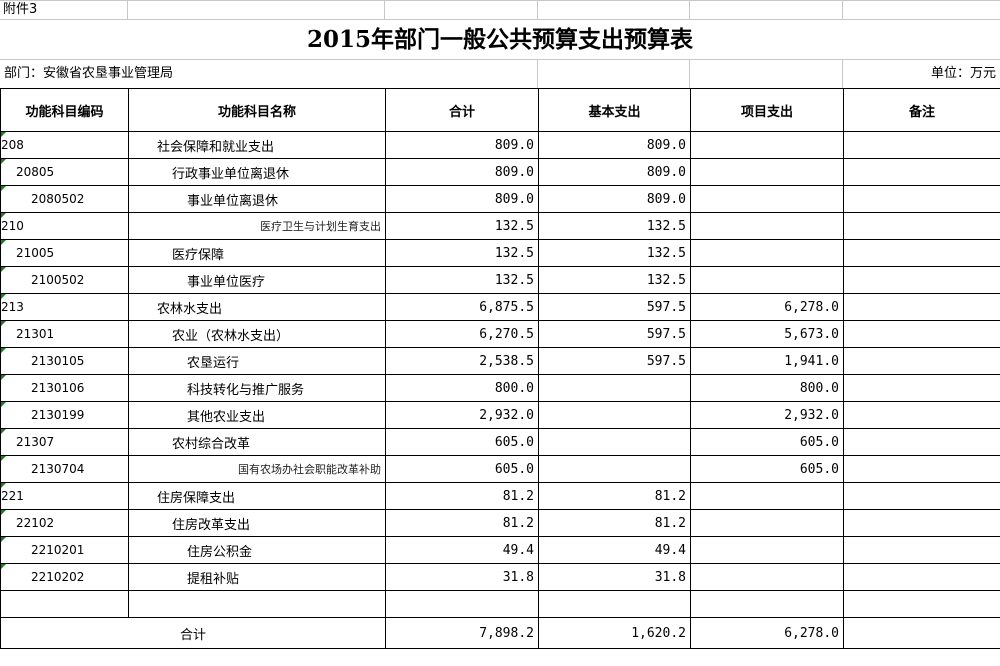  Describe the element at coordinates (462, 361) in the screenshot. I see `total-cell: 2,538.5` at that location.